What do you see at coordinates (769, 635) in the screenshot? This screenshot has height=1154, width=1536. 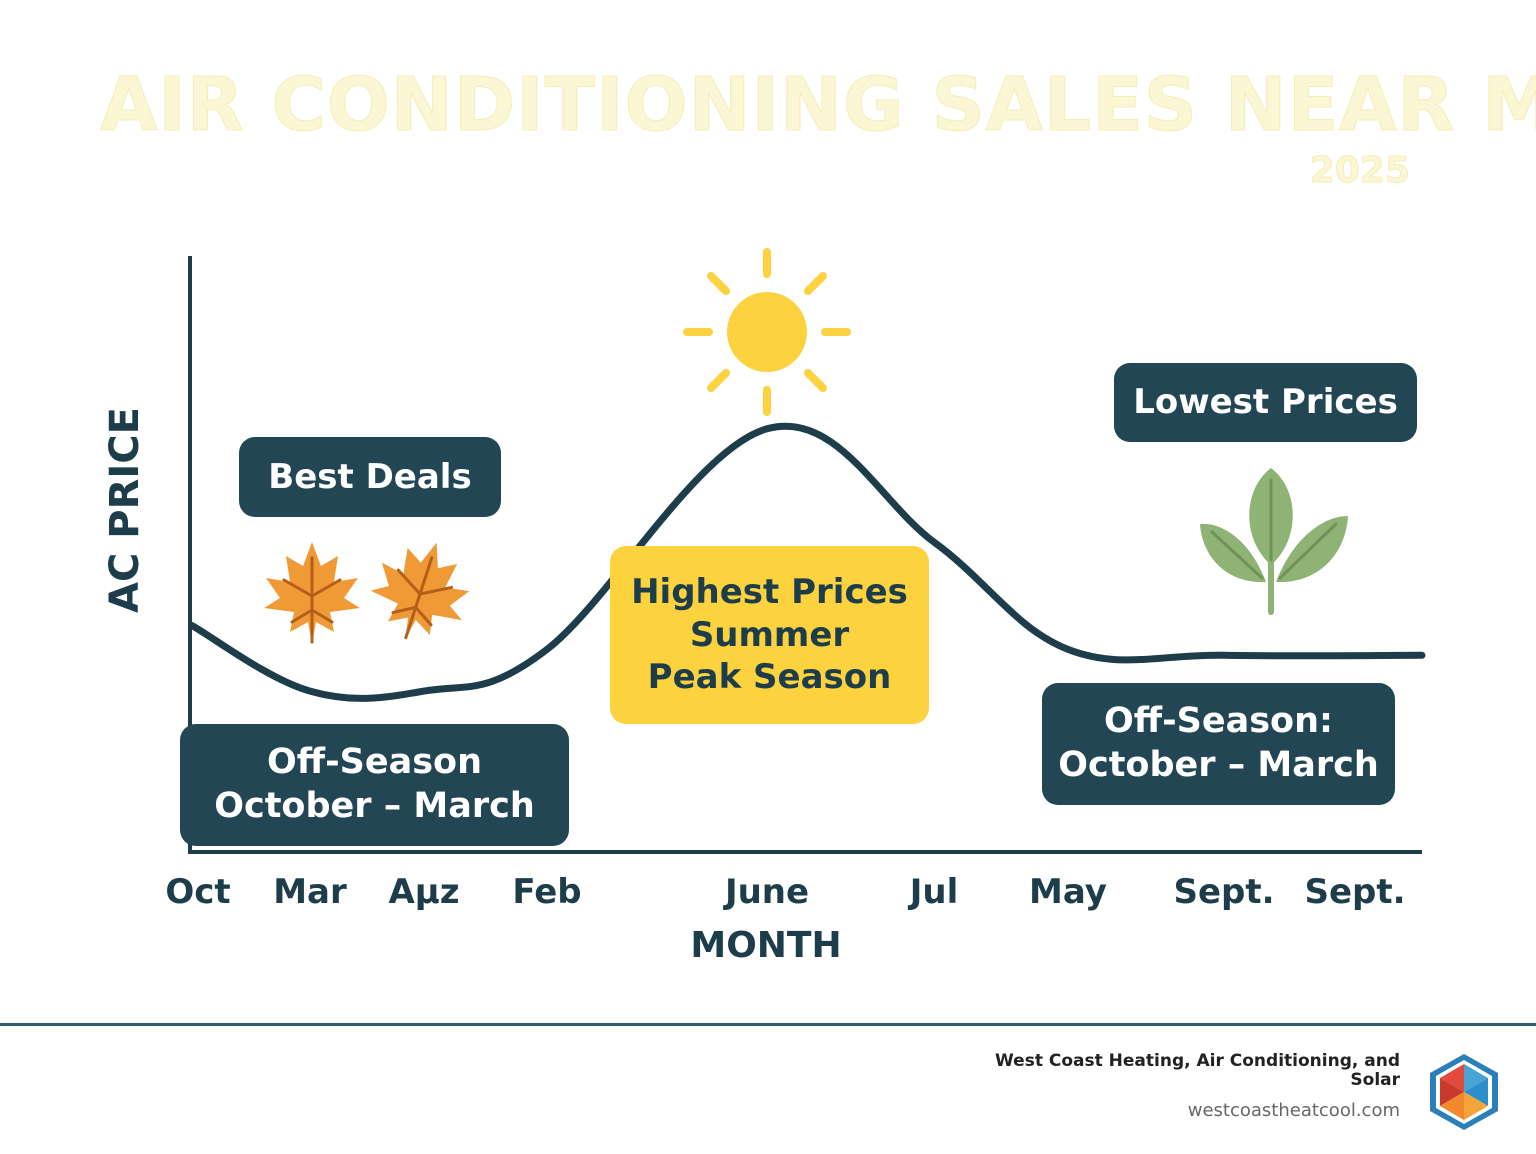 I see `highest-prices-label: Highest Prices Summer Peak Season` at bounding box center [769, 635].